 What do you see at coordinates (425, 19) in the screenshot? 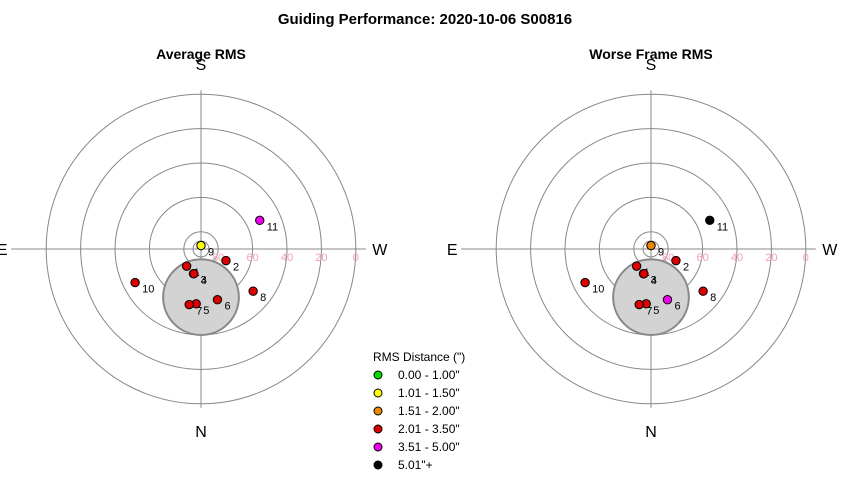
I see `page-title: Guiding Performance: 2020-10-06 S00816` at bounding box center [425, 19].